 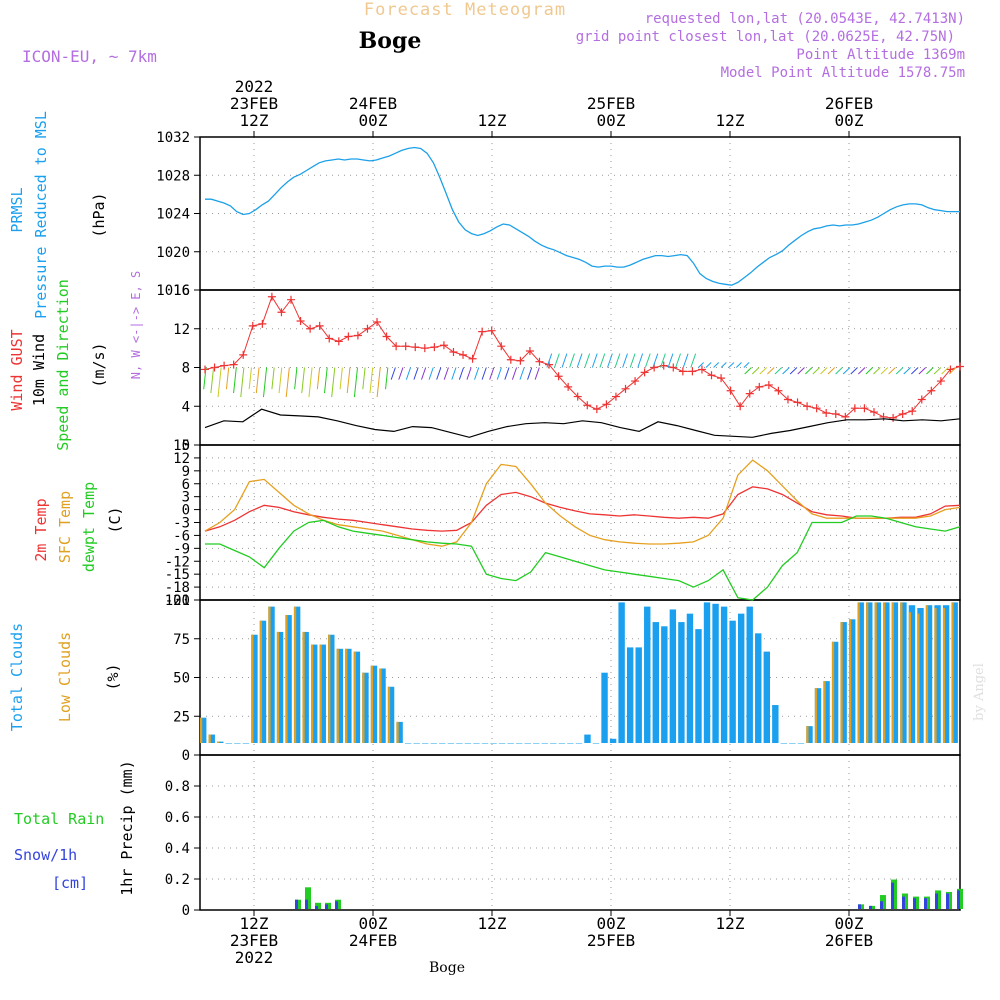 What do you see at coordinates (115, 519) in the screenshot?
I see `temp-unit: (C)` at bounding box center [115, 519].